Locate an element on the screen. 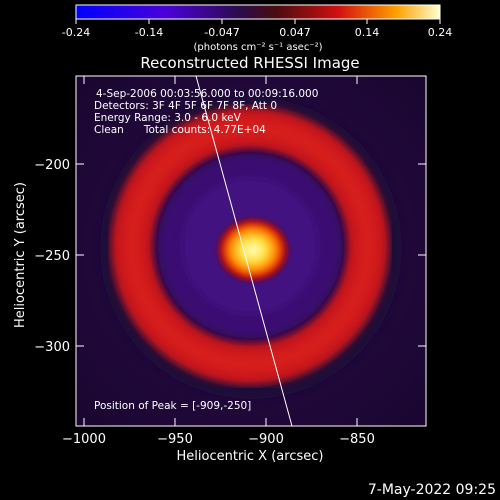  emission-peak is located at coordinates (253, 250).